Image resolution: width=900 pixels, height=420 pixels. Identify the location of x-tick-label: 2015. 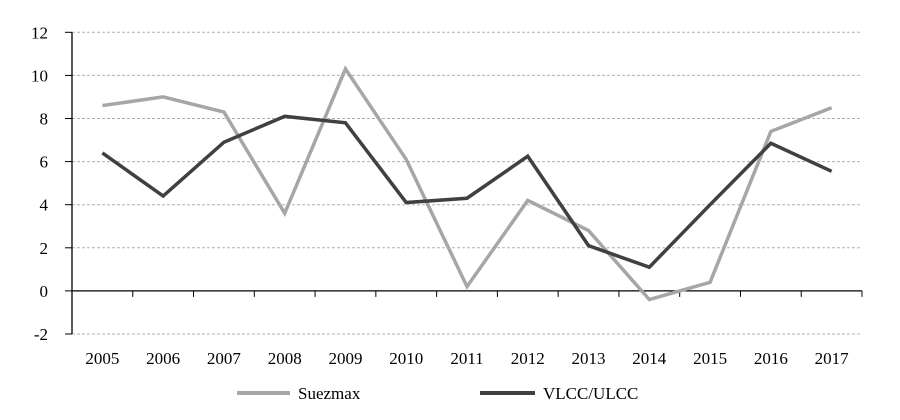
(710, 358).